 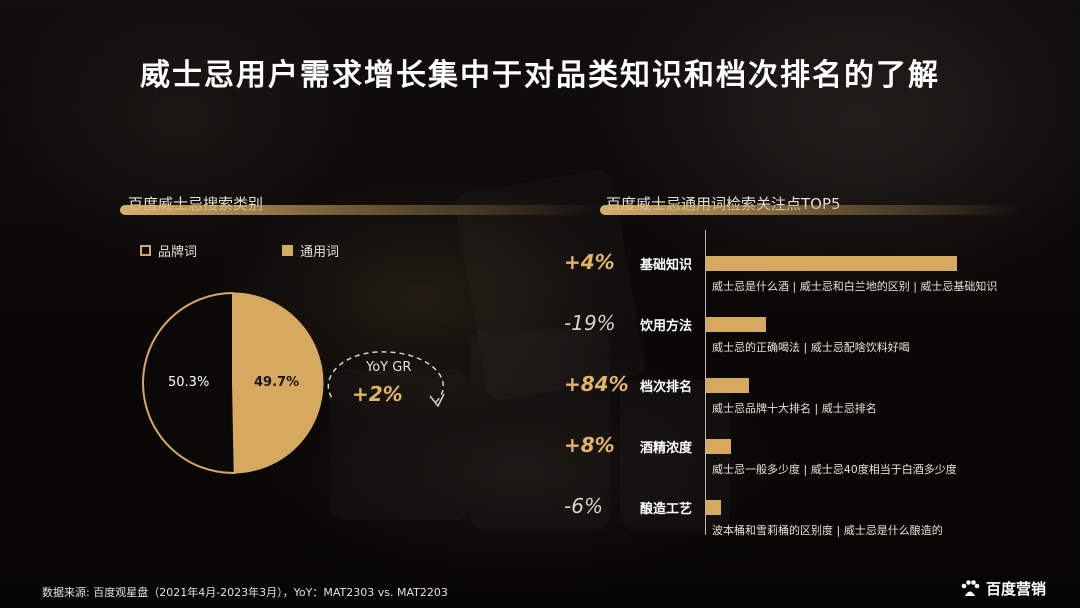 I want to click on bar-axis, so click(x=705, y=382).